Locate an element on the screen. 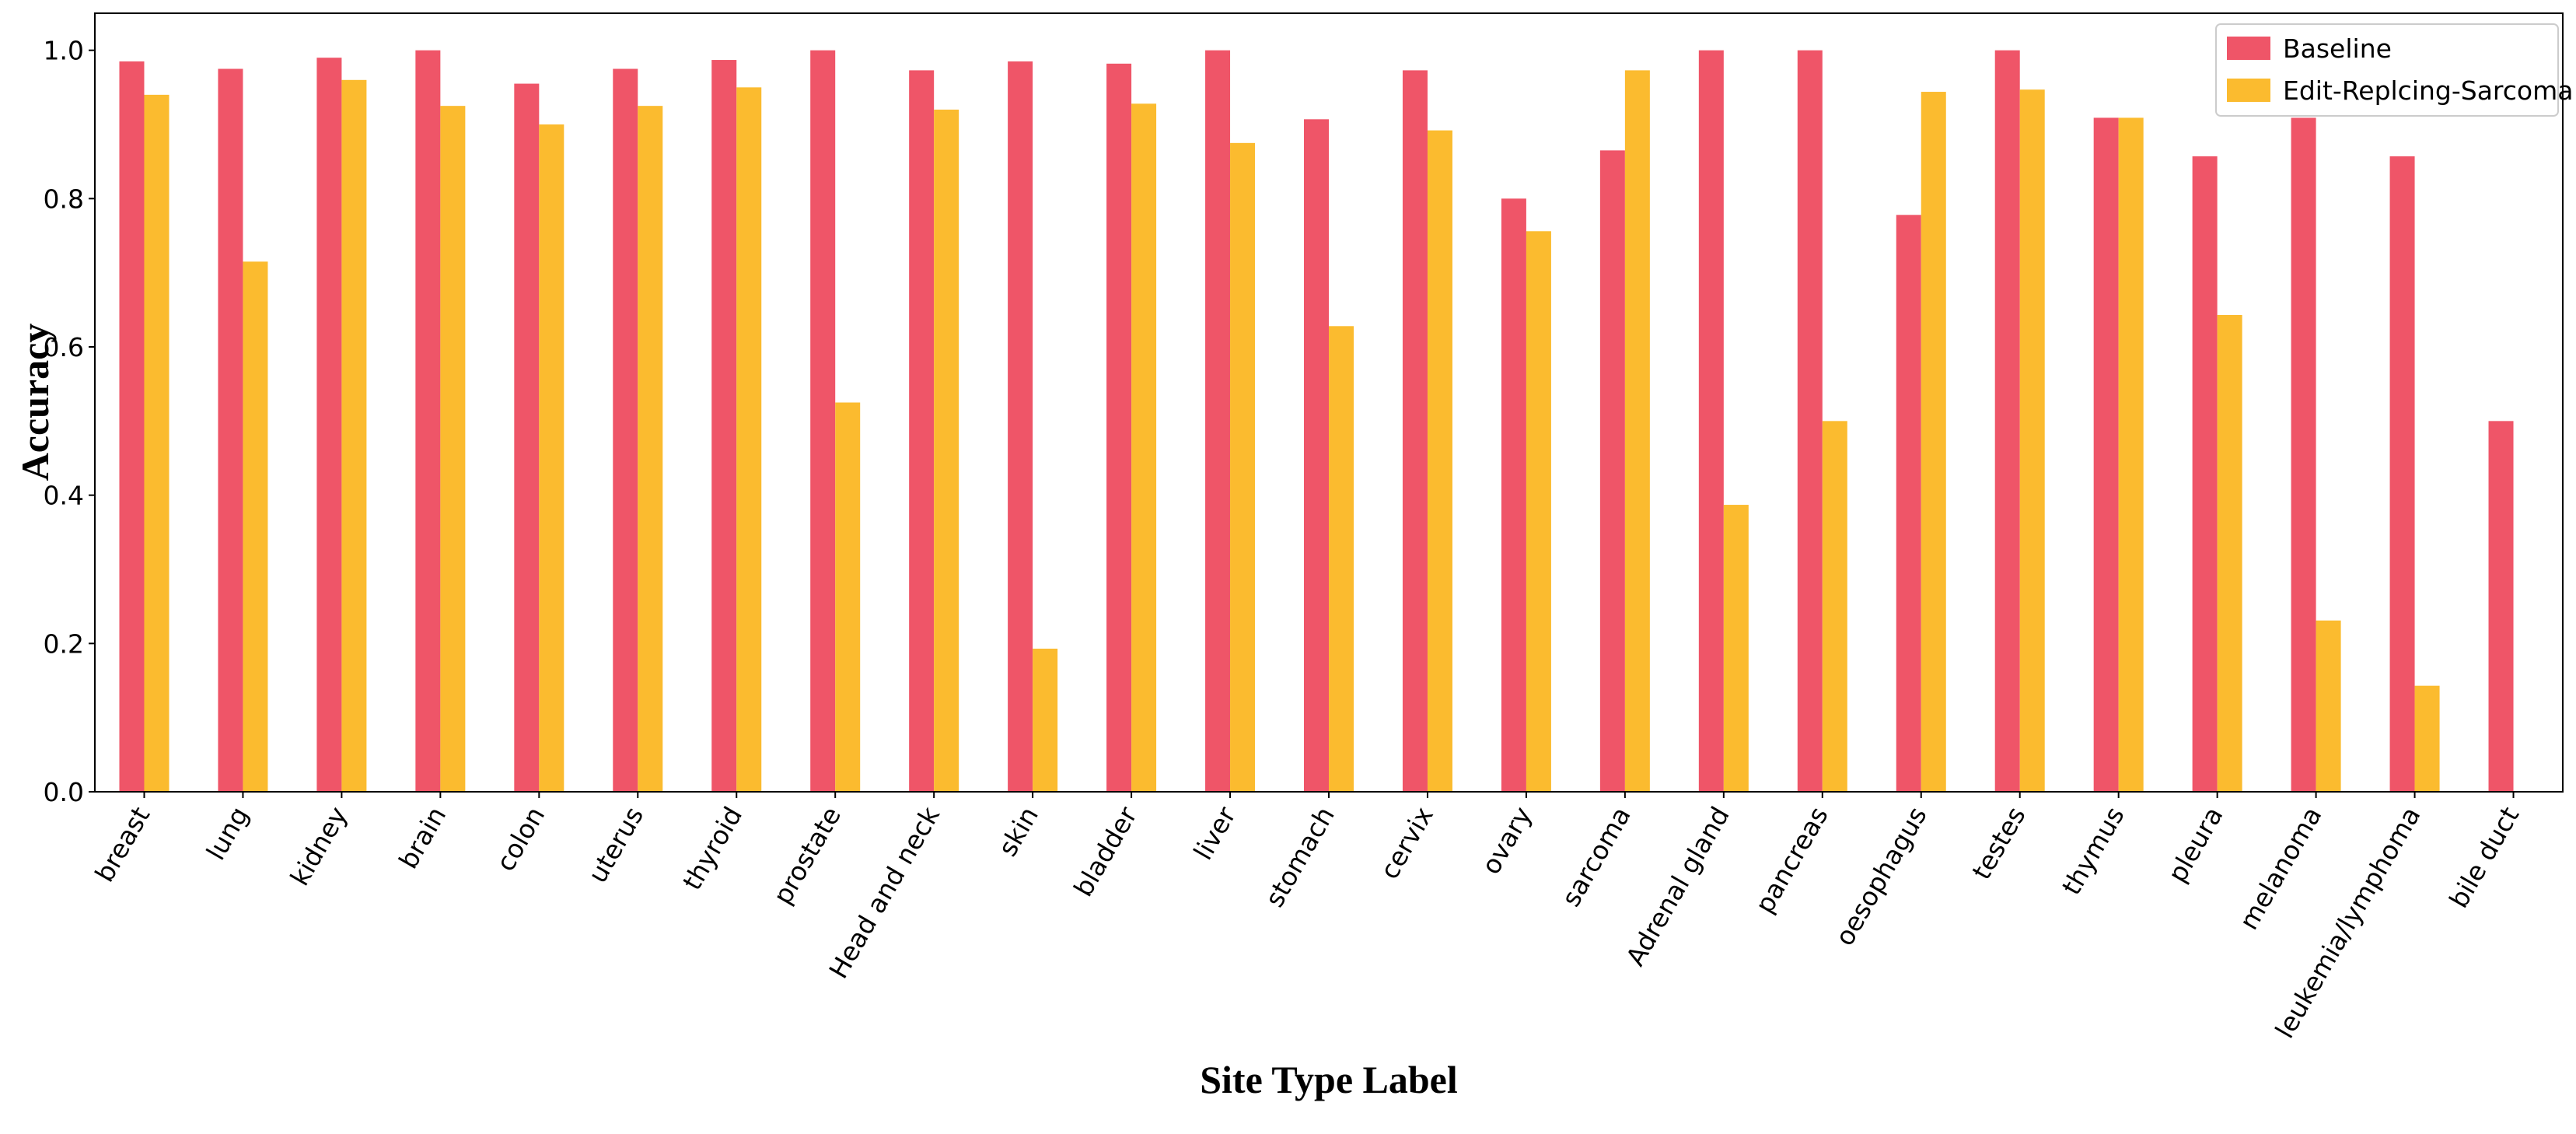 Image resolution: width=2576 pixels, height=1134 pixels. x-tick-label: ovary is located at coordinates (1507, 841).